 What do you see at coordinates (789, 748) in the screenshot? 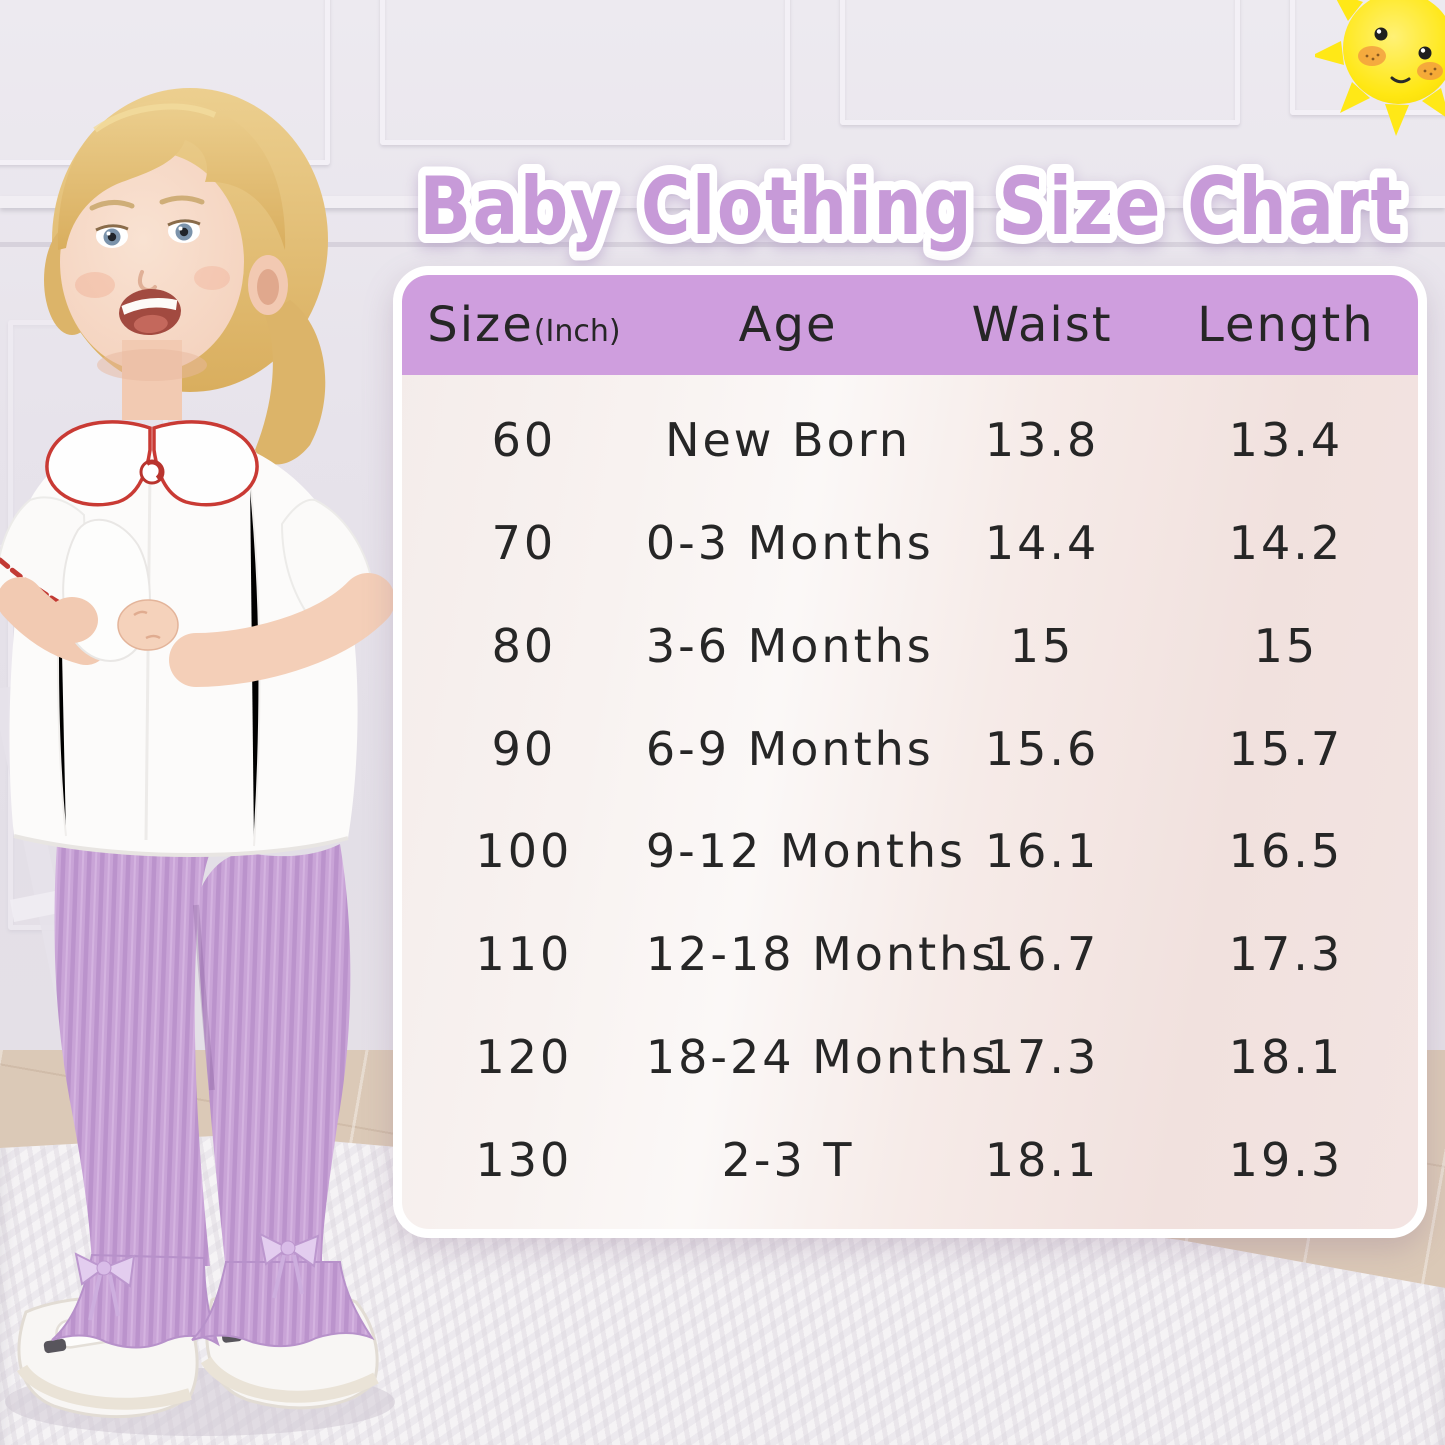
I see `table-cell: 6-9 Months` at bounding box center [789, 748].